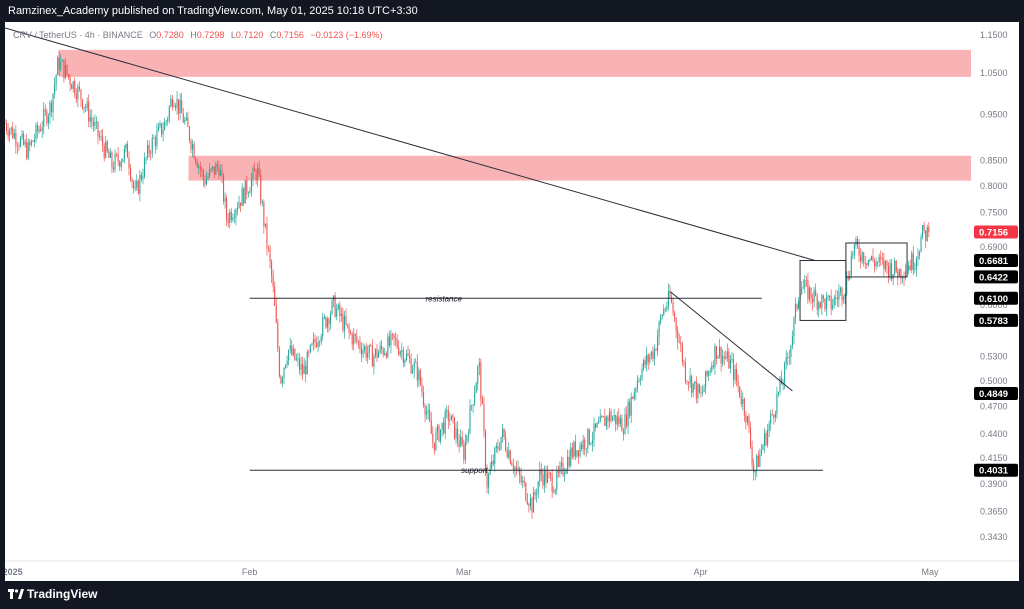  I want to click on high-value: 0.7298, so click(211, 35).